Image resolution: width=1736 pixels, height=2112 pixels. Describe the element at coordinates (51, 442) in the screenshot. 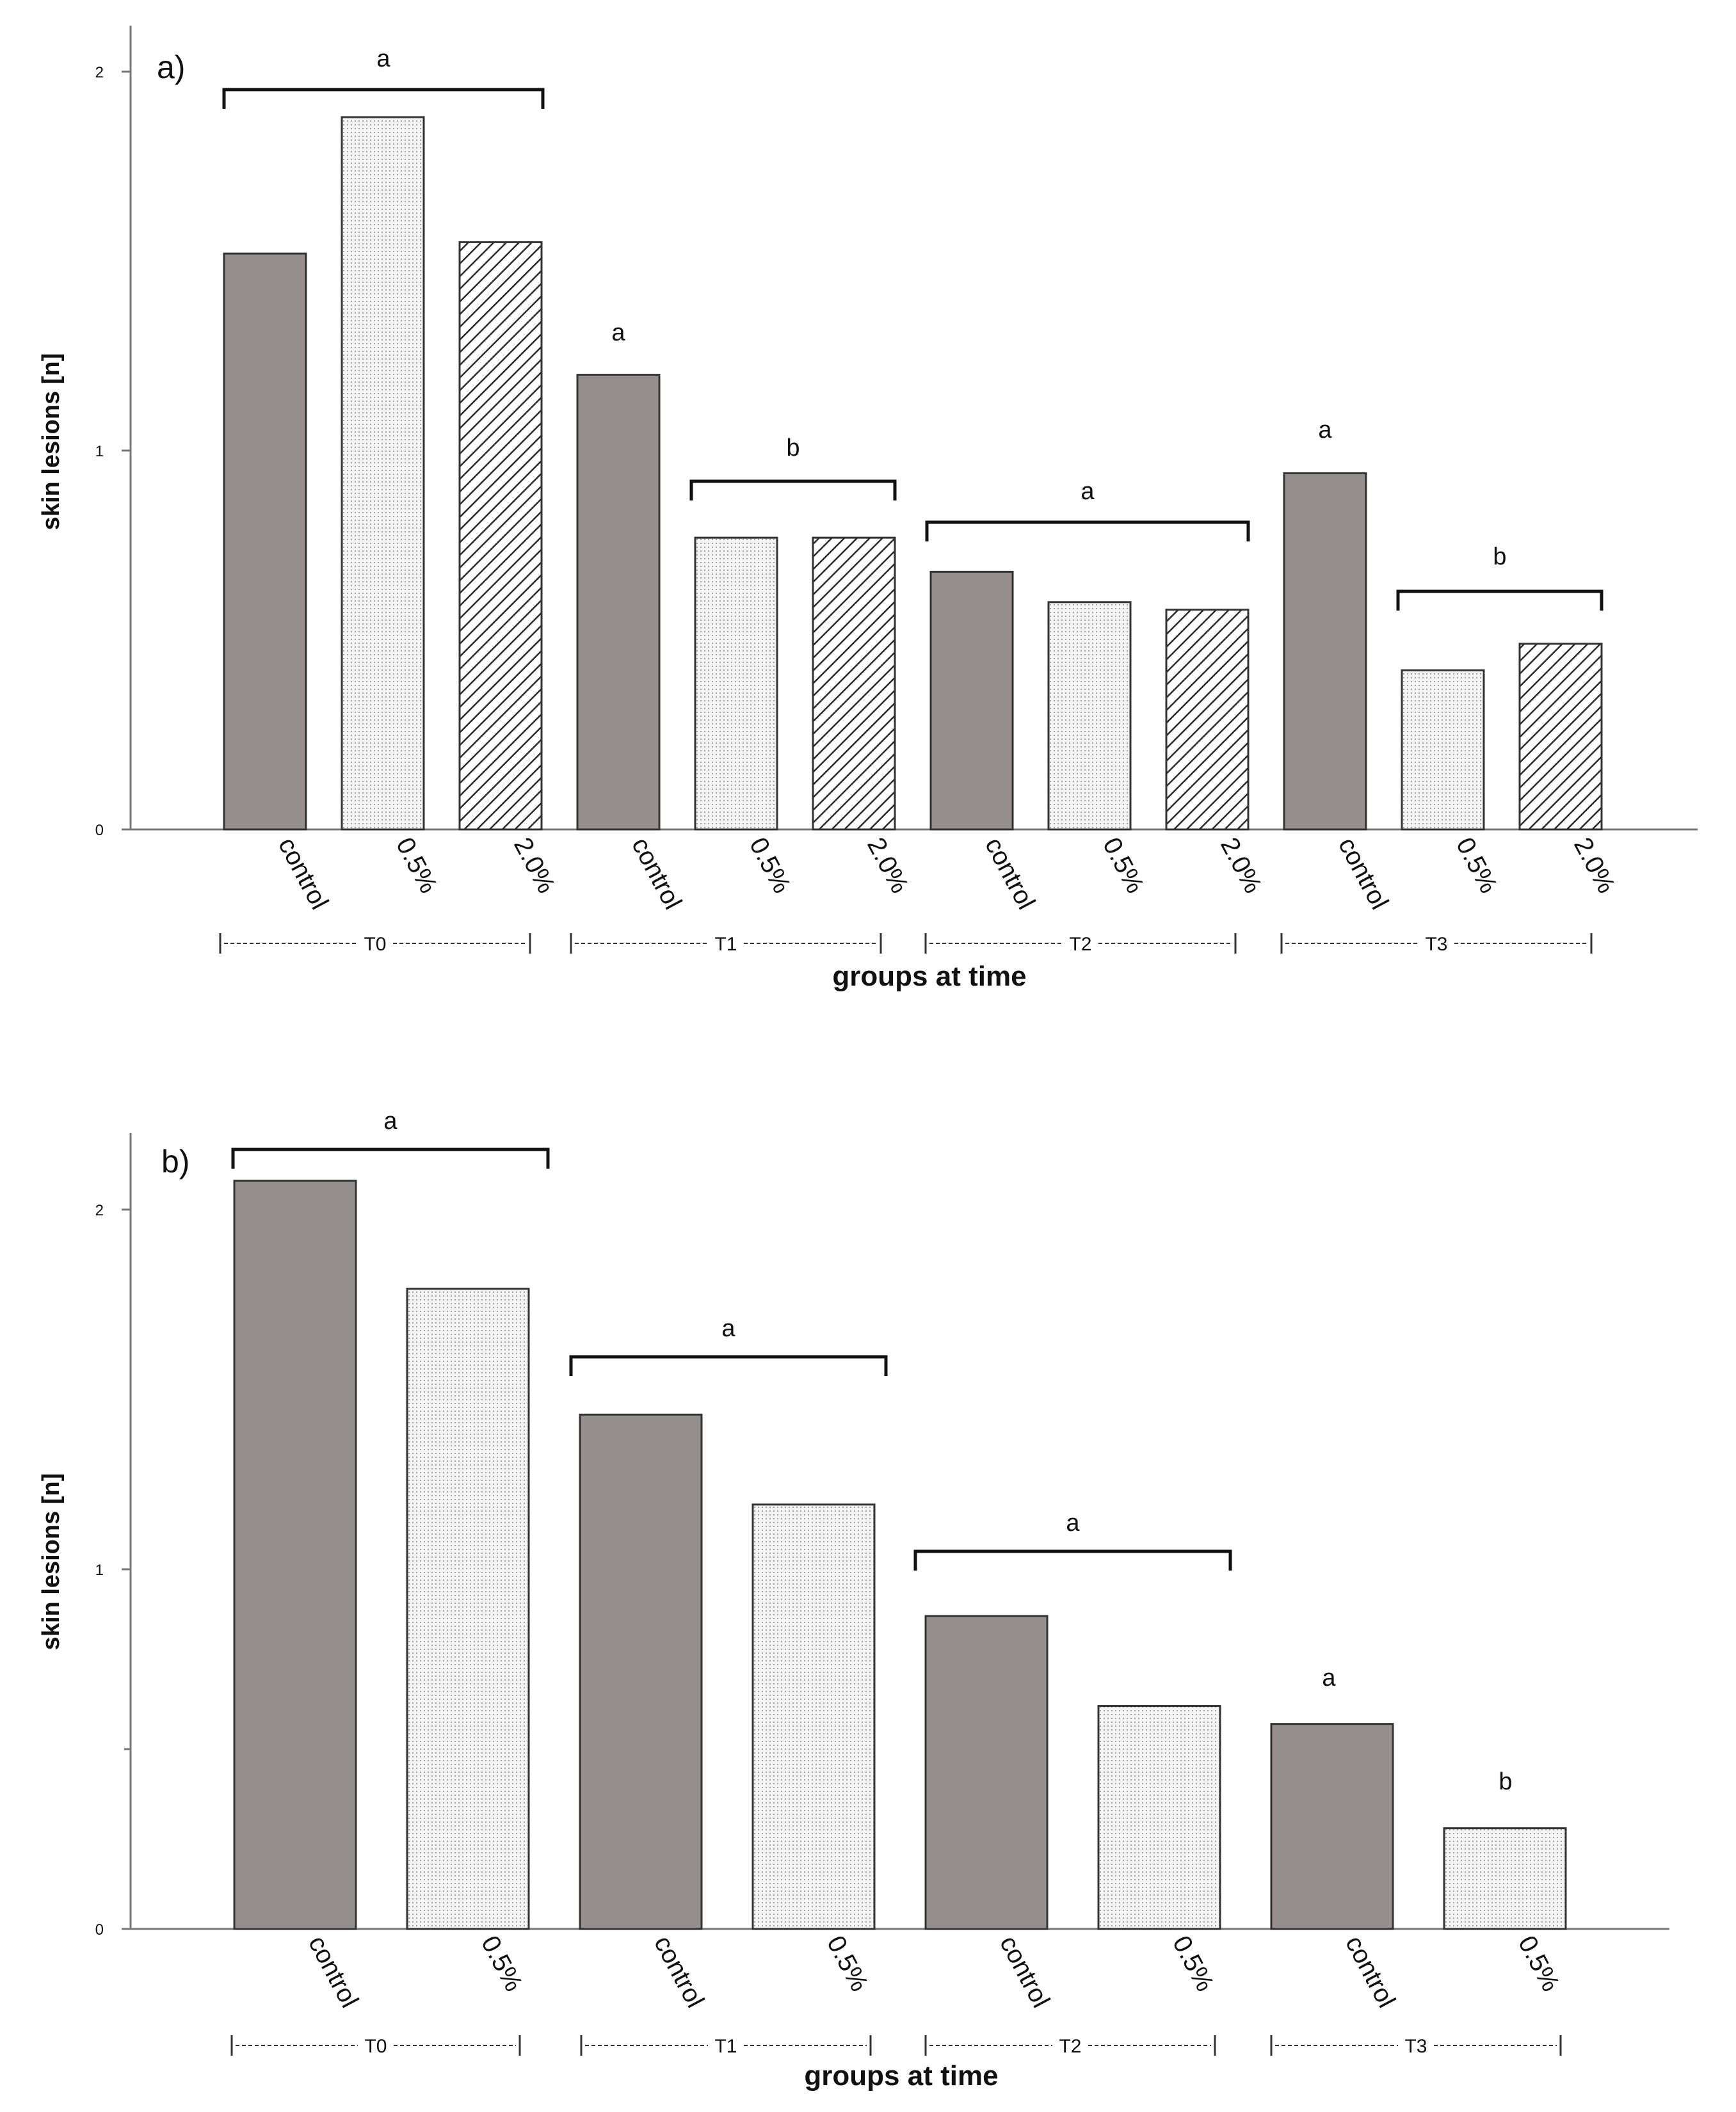

I see `panel-a-y-axis-label: skin lesions [n]` at that location.